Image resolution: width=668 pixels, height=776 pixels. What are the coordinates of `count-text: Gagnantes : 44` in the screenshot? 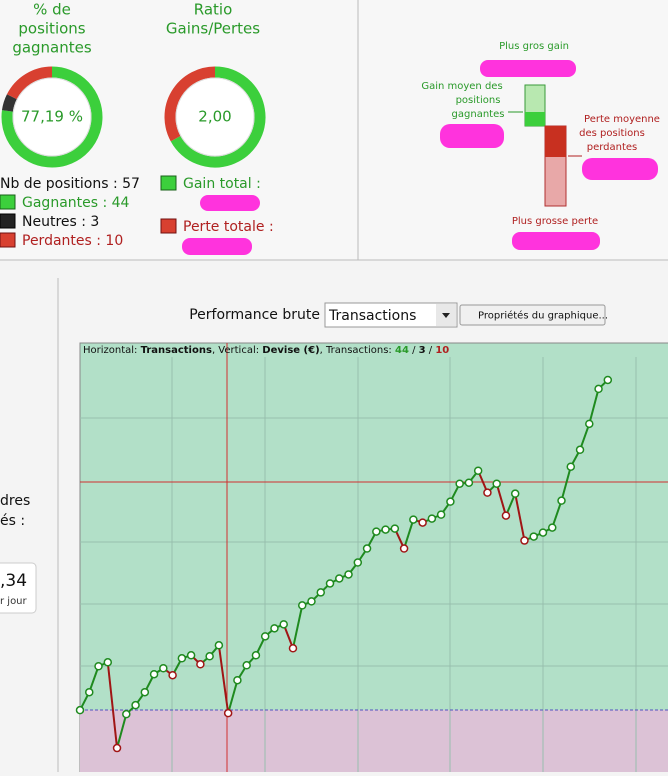 It's located at (76, 203).